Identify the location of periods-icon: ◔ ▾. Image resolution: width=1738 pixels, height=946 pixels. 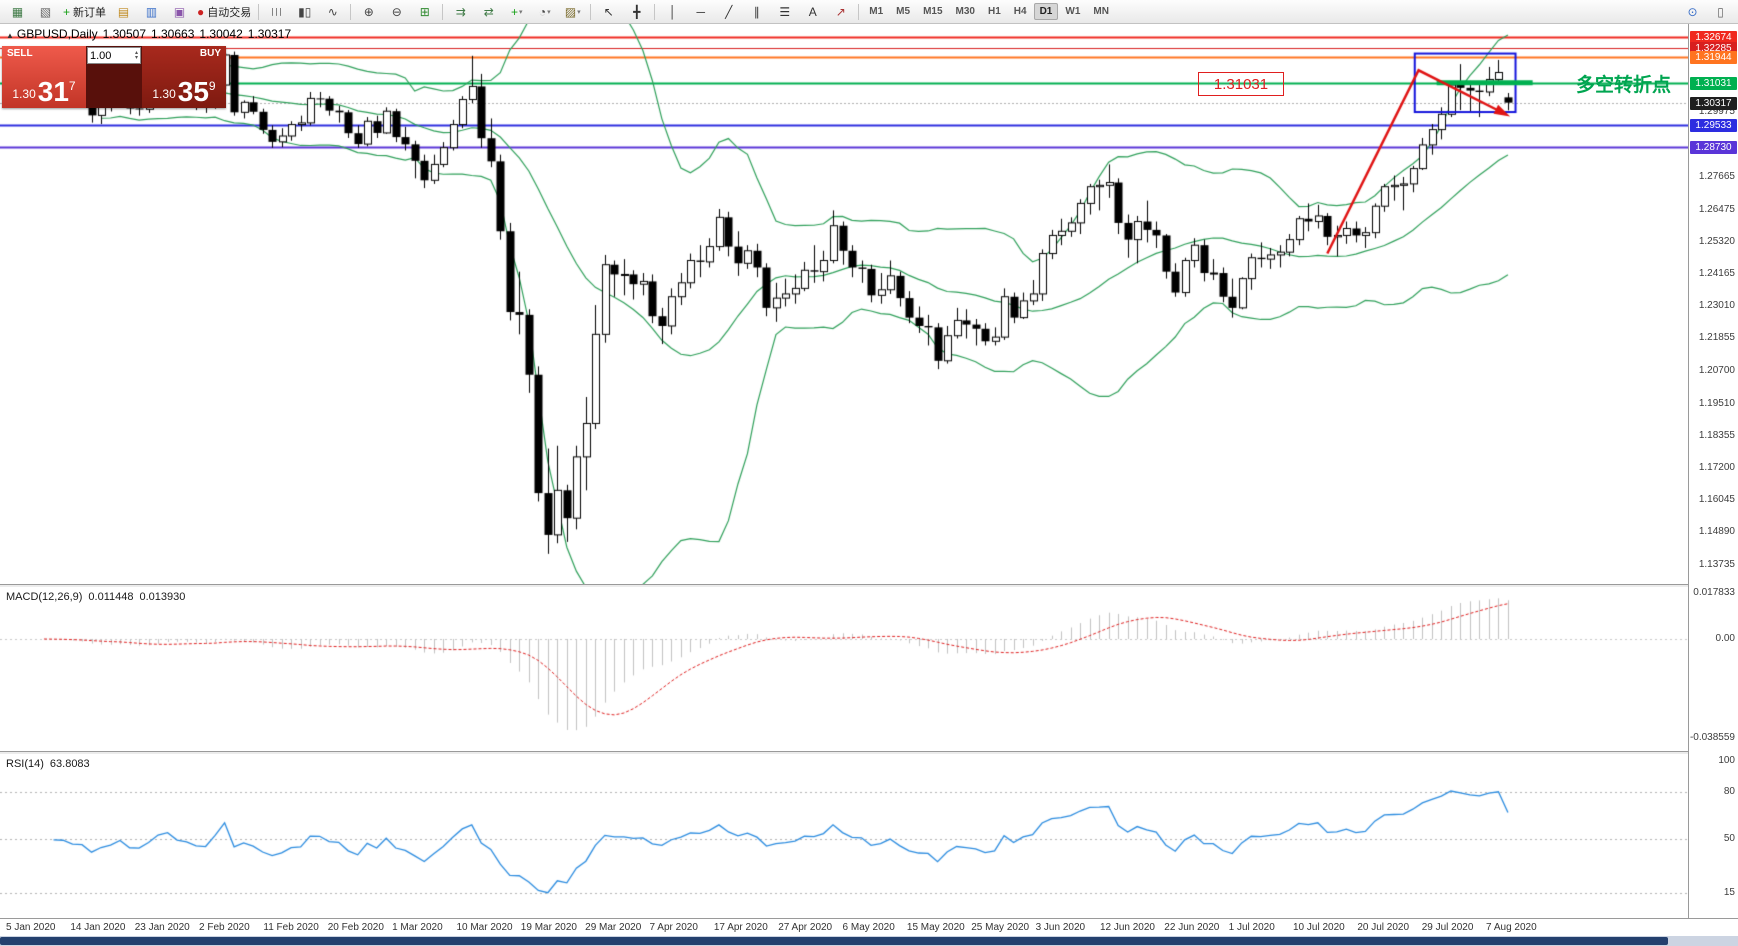
(544, 12).